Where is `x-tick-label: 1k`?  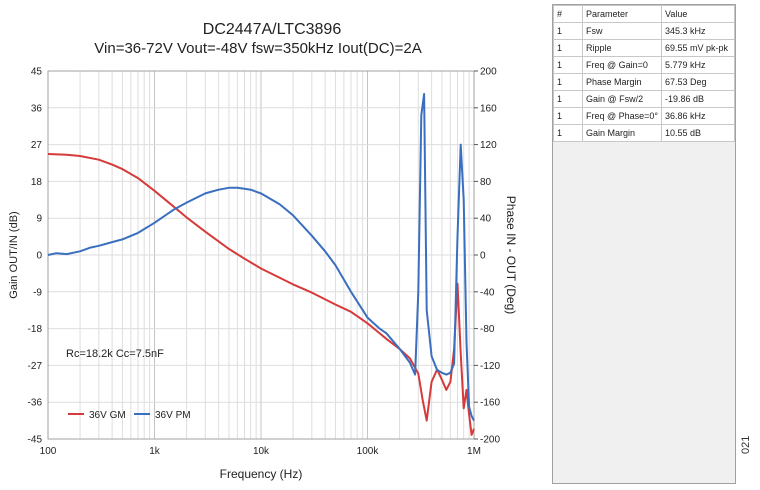
x-tick-label: 1k is located at coordinates (155, 451).